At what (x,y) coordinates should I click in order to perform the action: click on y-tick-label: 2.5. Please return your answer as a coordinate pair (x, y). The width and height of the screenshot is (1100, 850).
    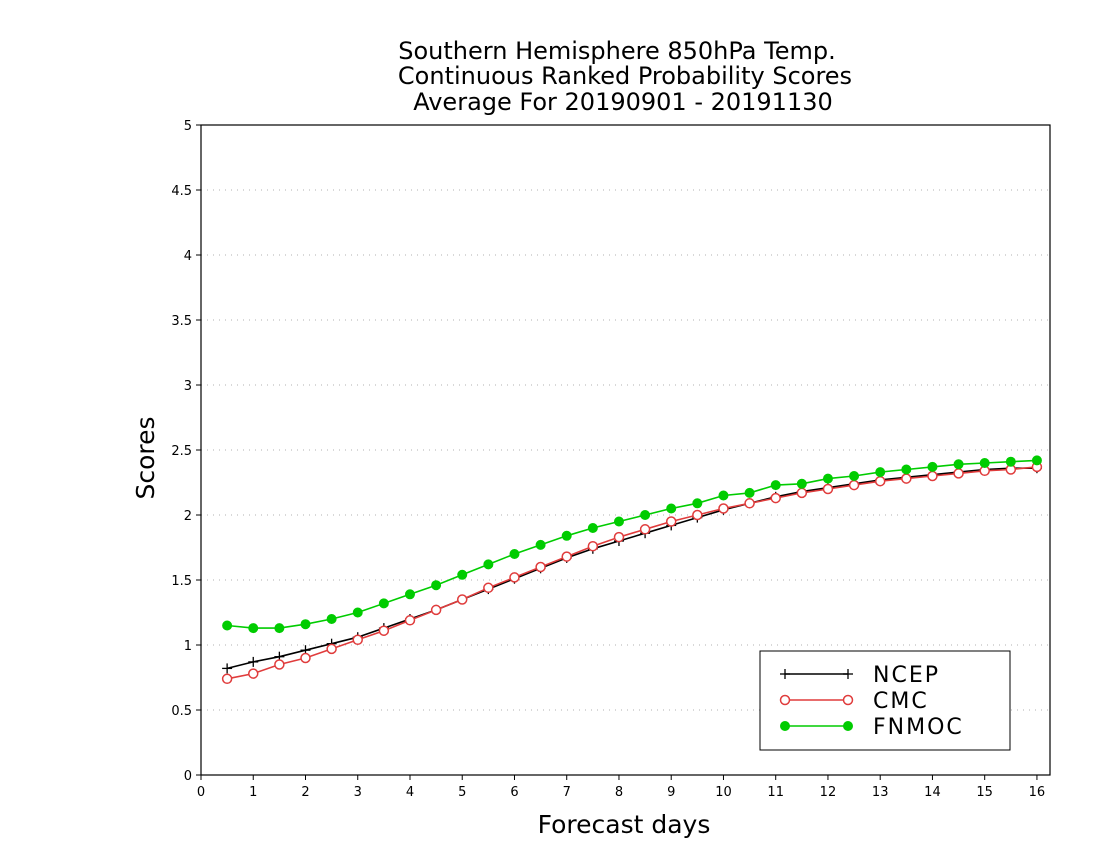
    Looking at the image, I should click on (181, 451).